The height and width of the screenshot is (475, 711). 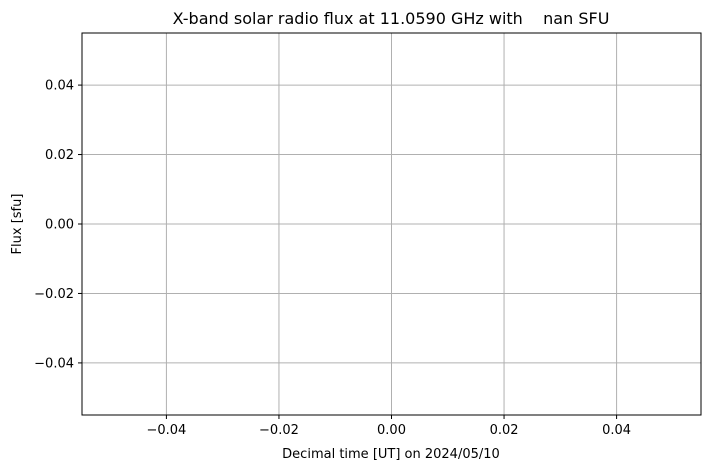 What do you see at coordinates (391, 430) in the screenshot?
I see `x-tick-label: 0.00` at bounding box center [391, 430].